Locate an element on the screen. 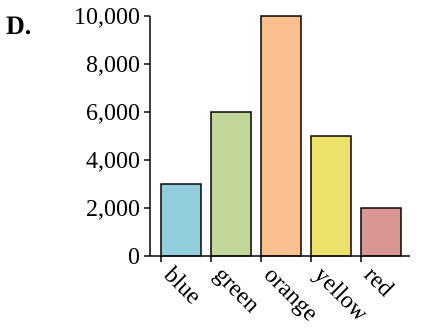 This screenshot has width=429, height=332. y-tick-label: 2,000 is located at coordinates (113, 209).